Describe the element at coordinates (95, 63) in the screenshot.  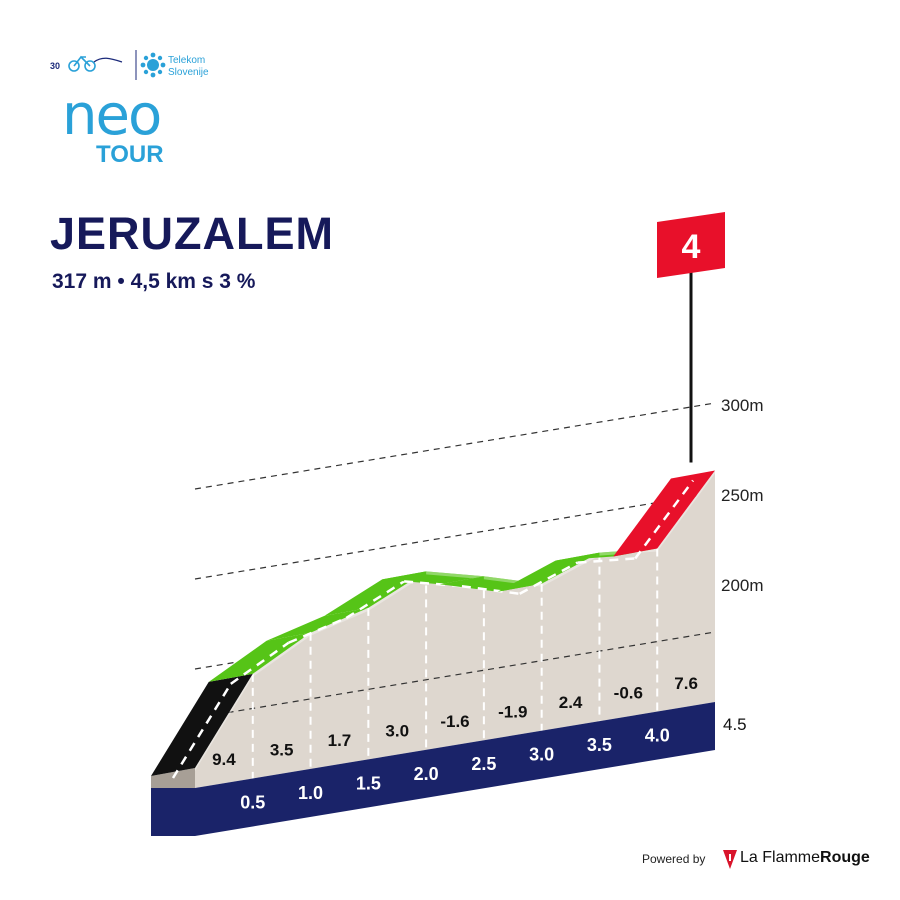
I see `cyclist-logo-icon` at that location.